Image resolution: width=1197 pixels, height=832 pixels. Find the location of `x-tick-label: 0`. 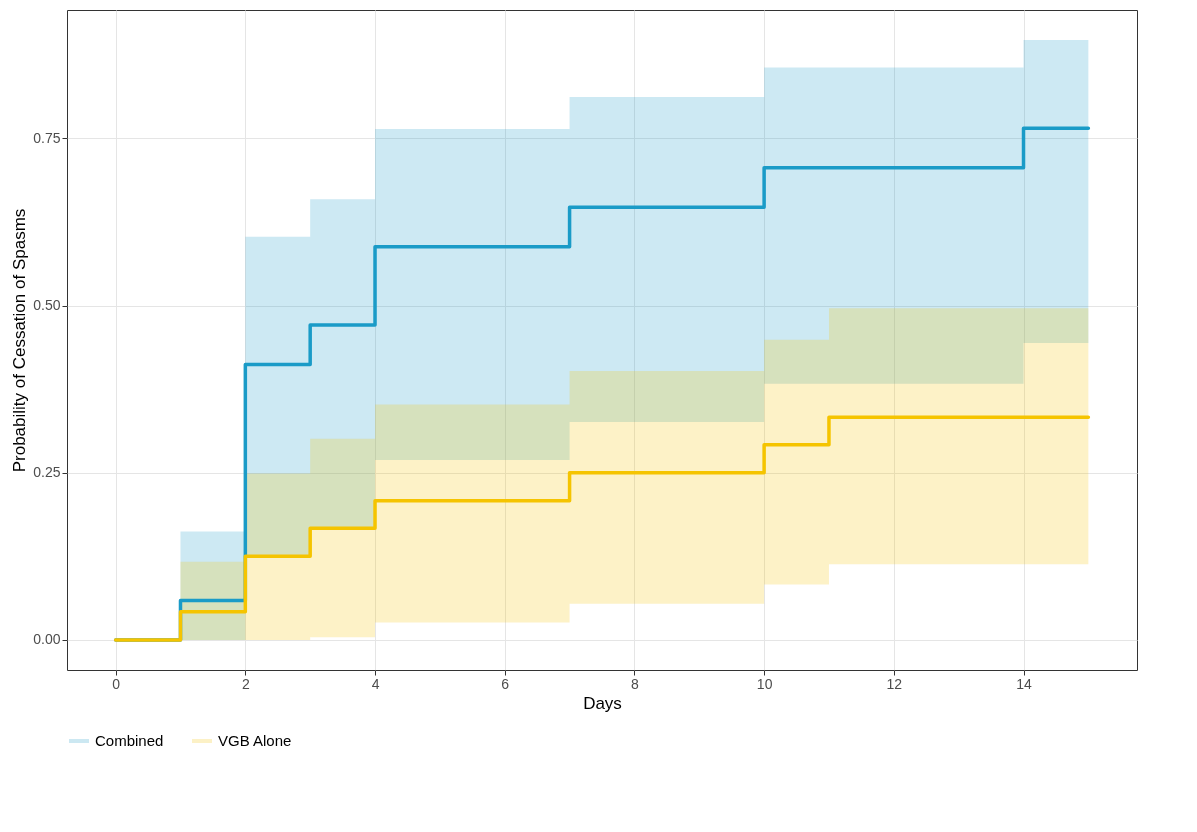

x-tick-label: 0 is located at coordinates (116, 683).